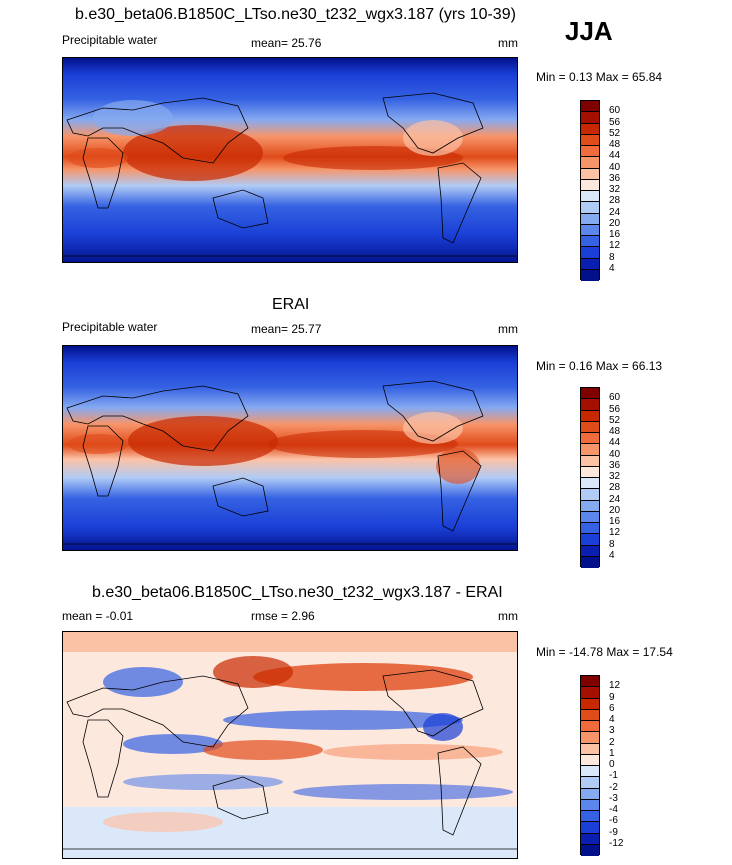  Describe the element at coordinates (589, 31) in the screenshot. I see `season-label: JJA` at that location.